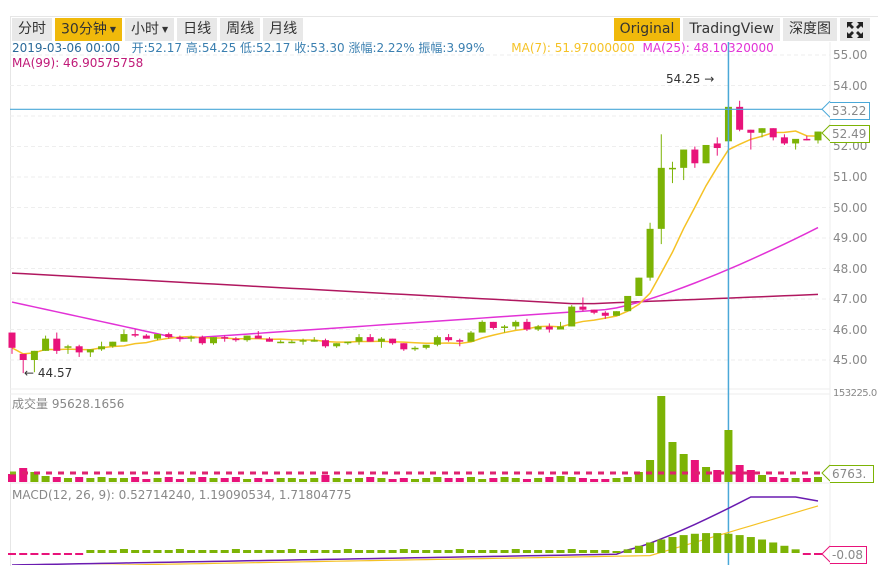 This screenshot has width=878, height=566. Describe the element at coordinates (850, 360) in the screenshot. I see `price-tick: 45.00` at that location.